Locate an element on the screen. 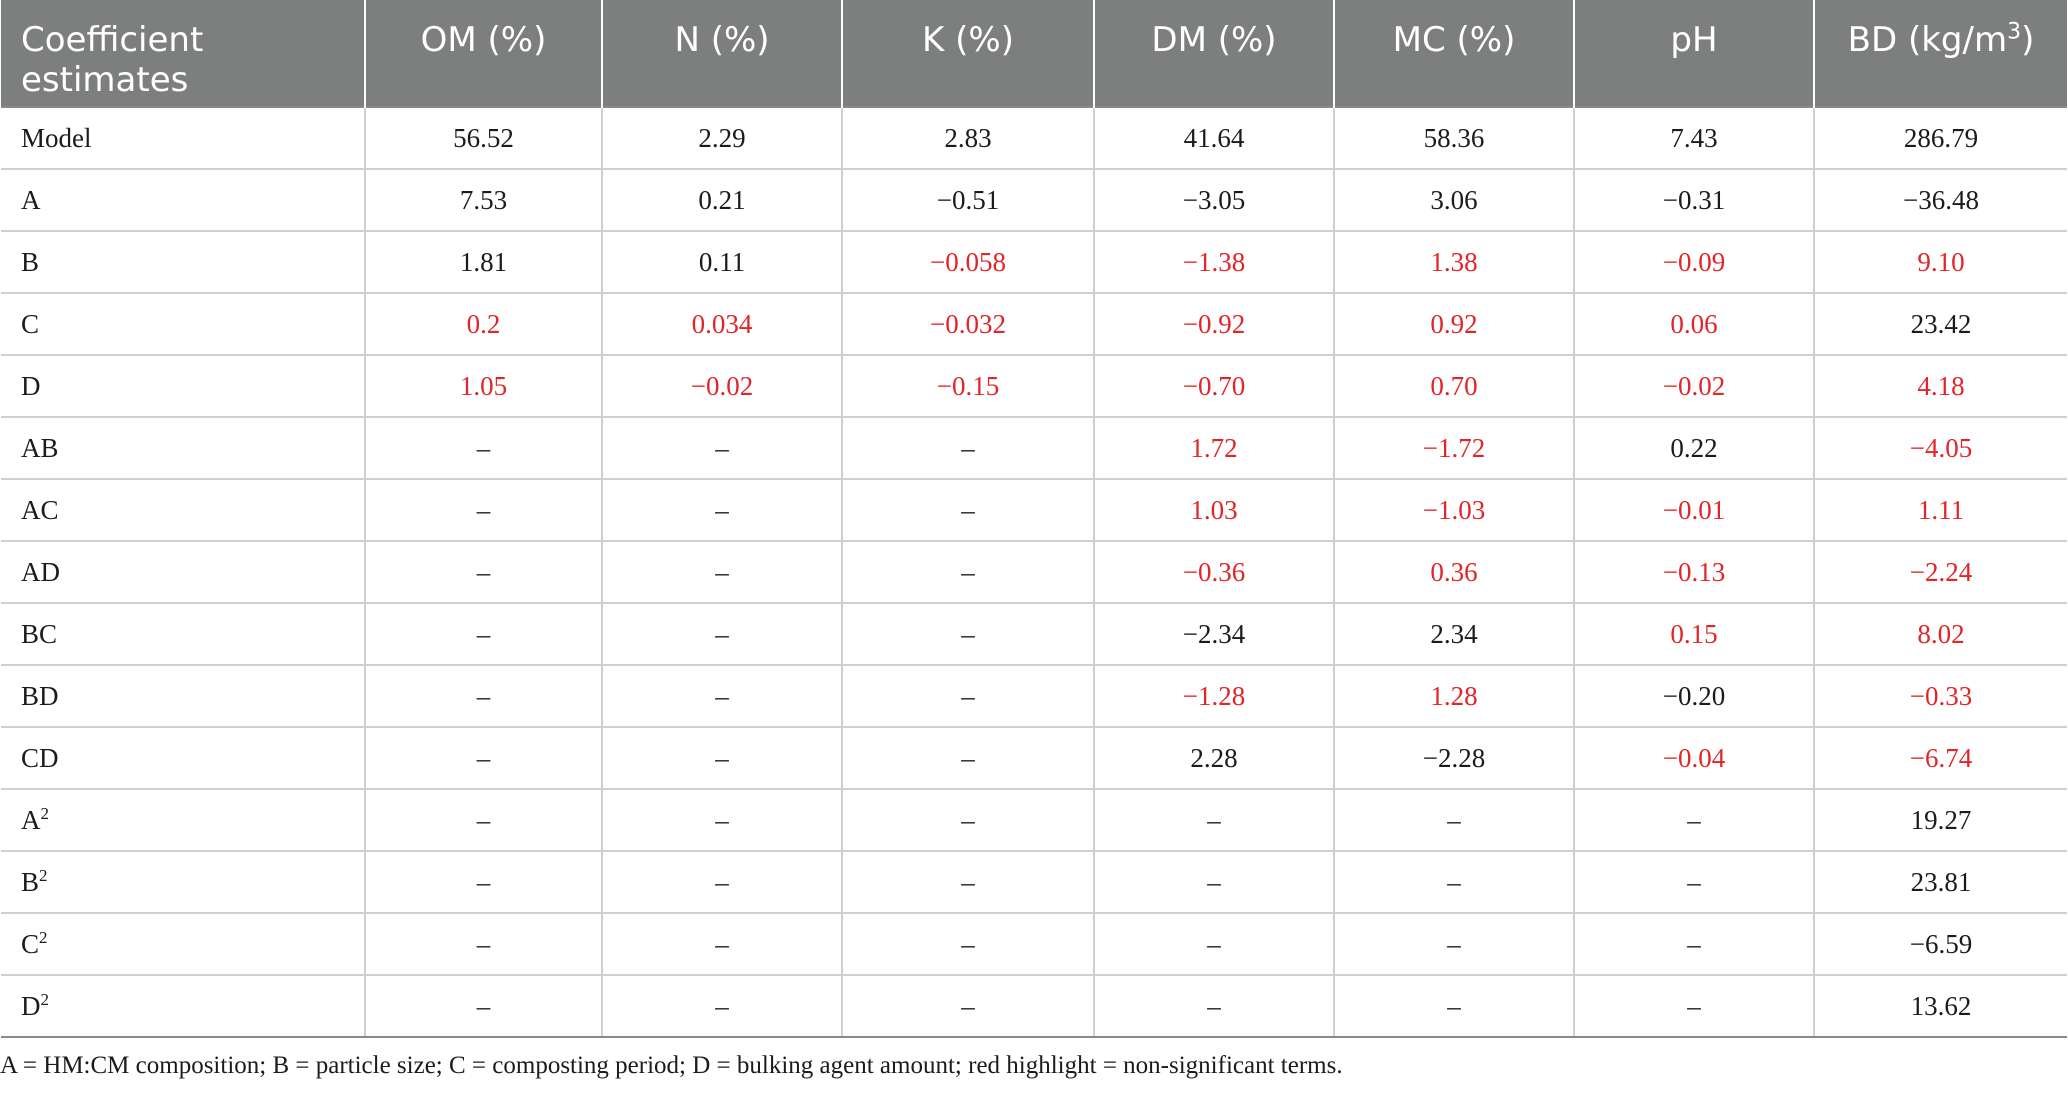  value-cell: −0.15 is located at coordinates (968, 386).